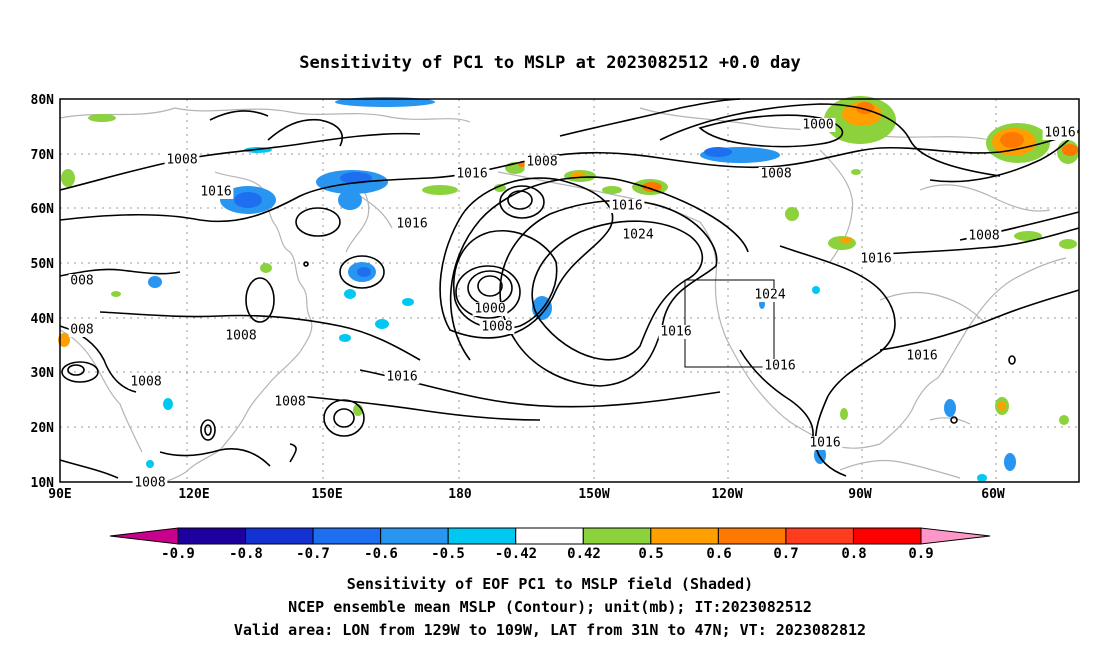 This screenshot has height=650, width=1100. What do you see at coordinates (43, 209) in the screenshot?
I see `lat-label: 60N` at bounding box center [43, 209].